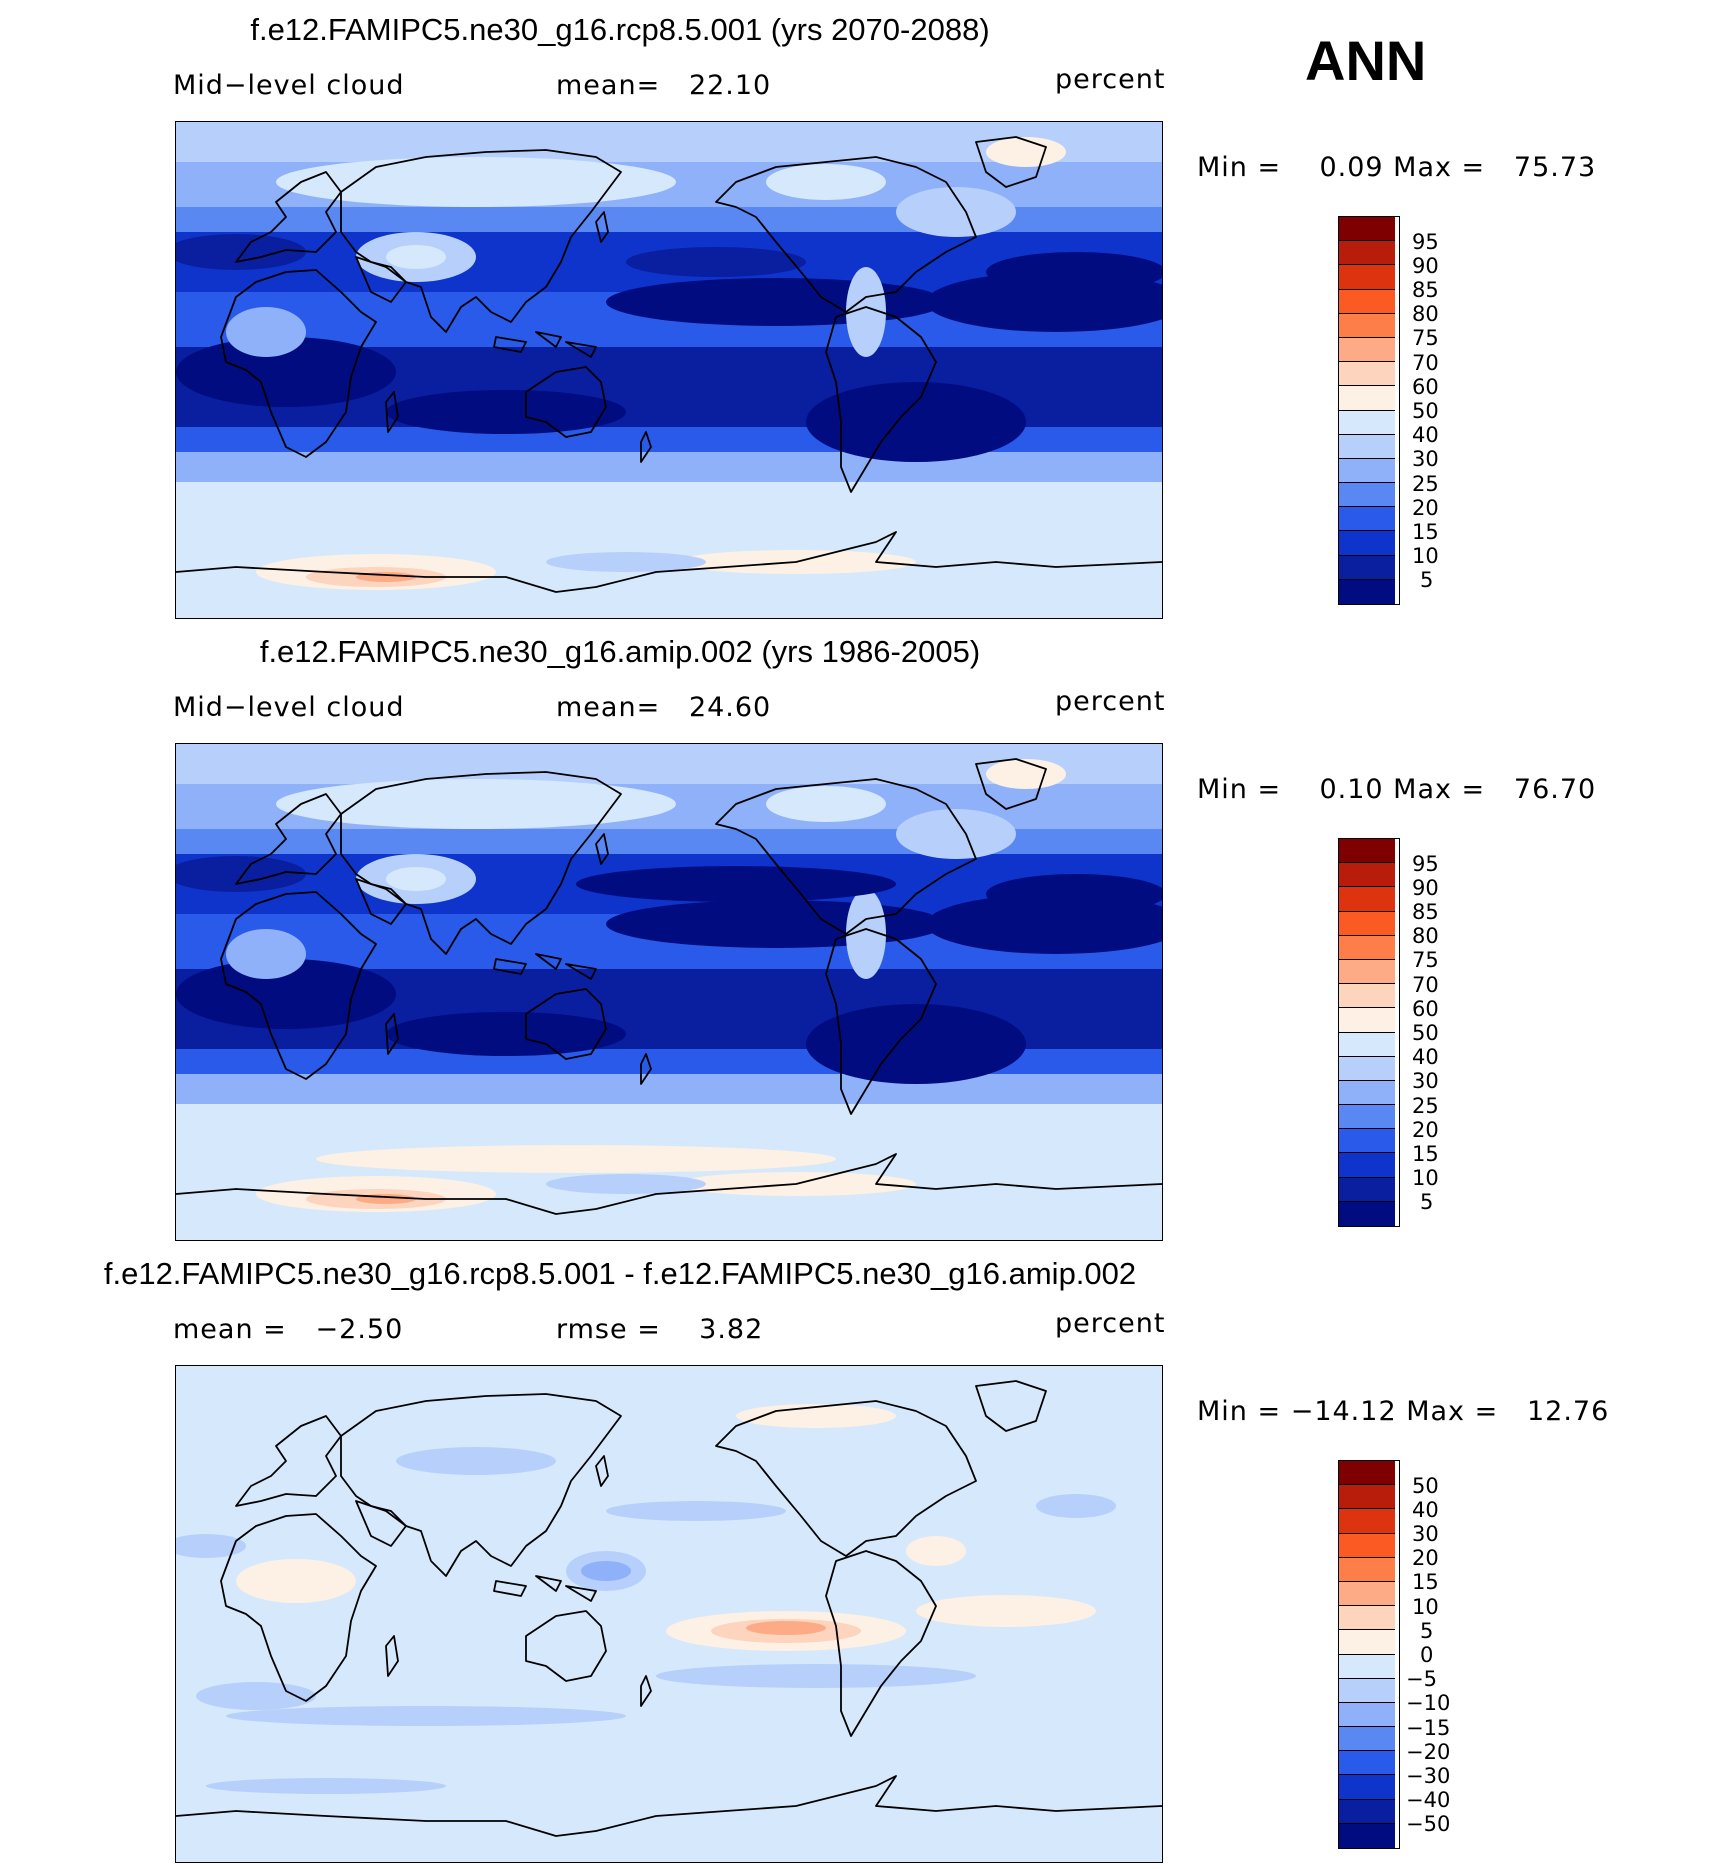 The image size is (1710, 1869). Describe the element at coordinates (1421, 1679) in the screenshot. I see `colorbar-tick-label: −5` at that location.